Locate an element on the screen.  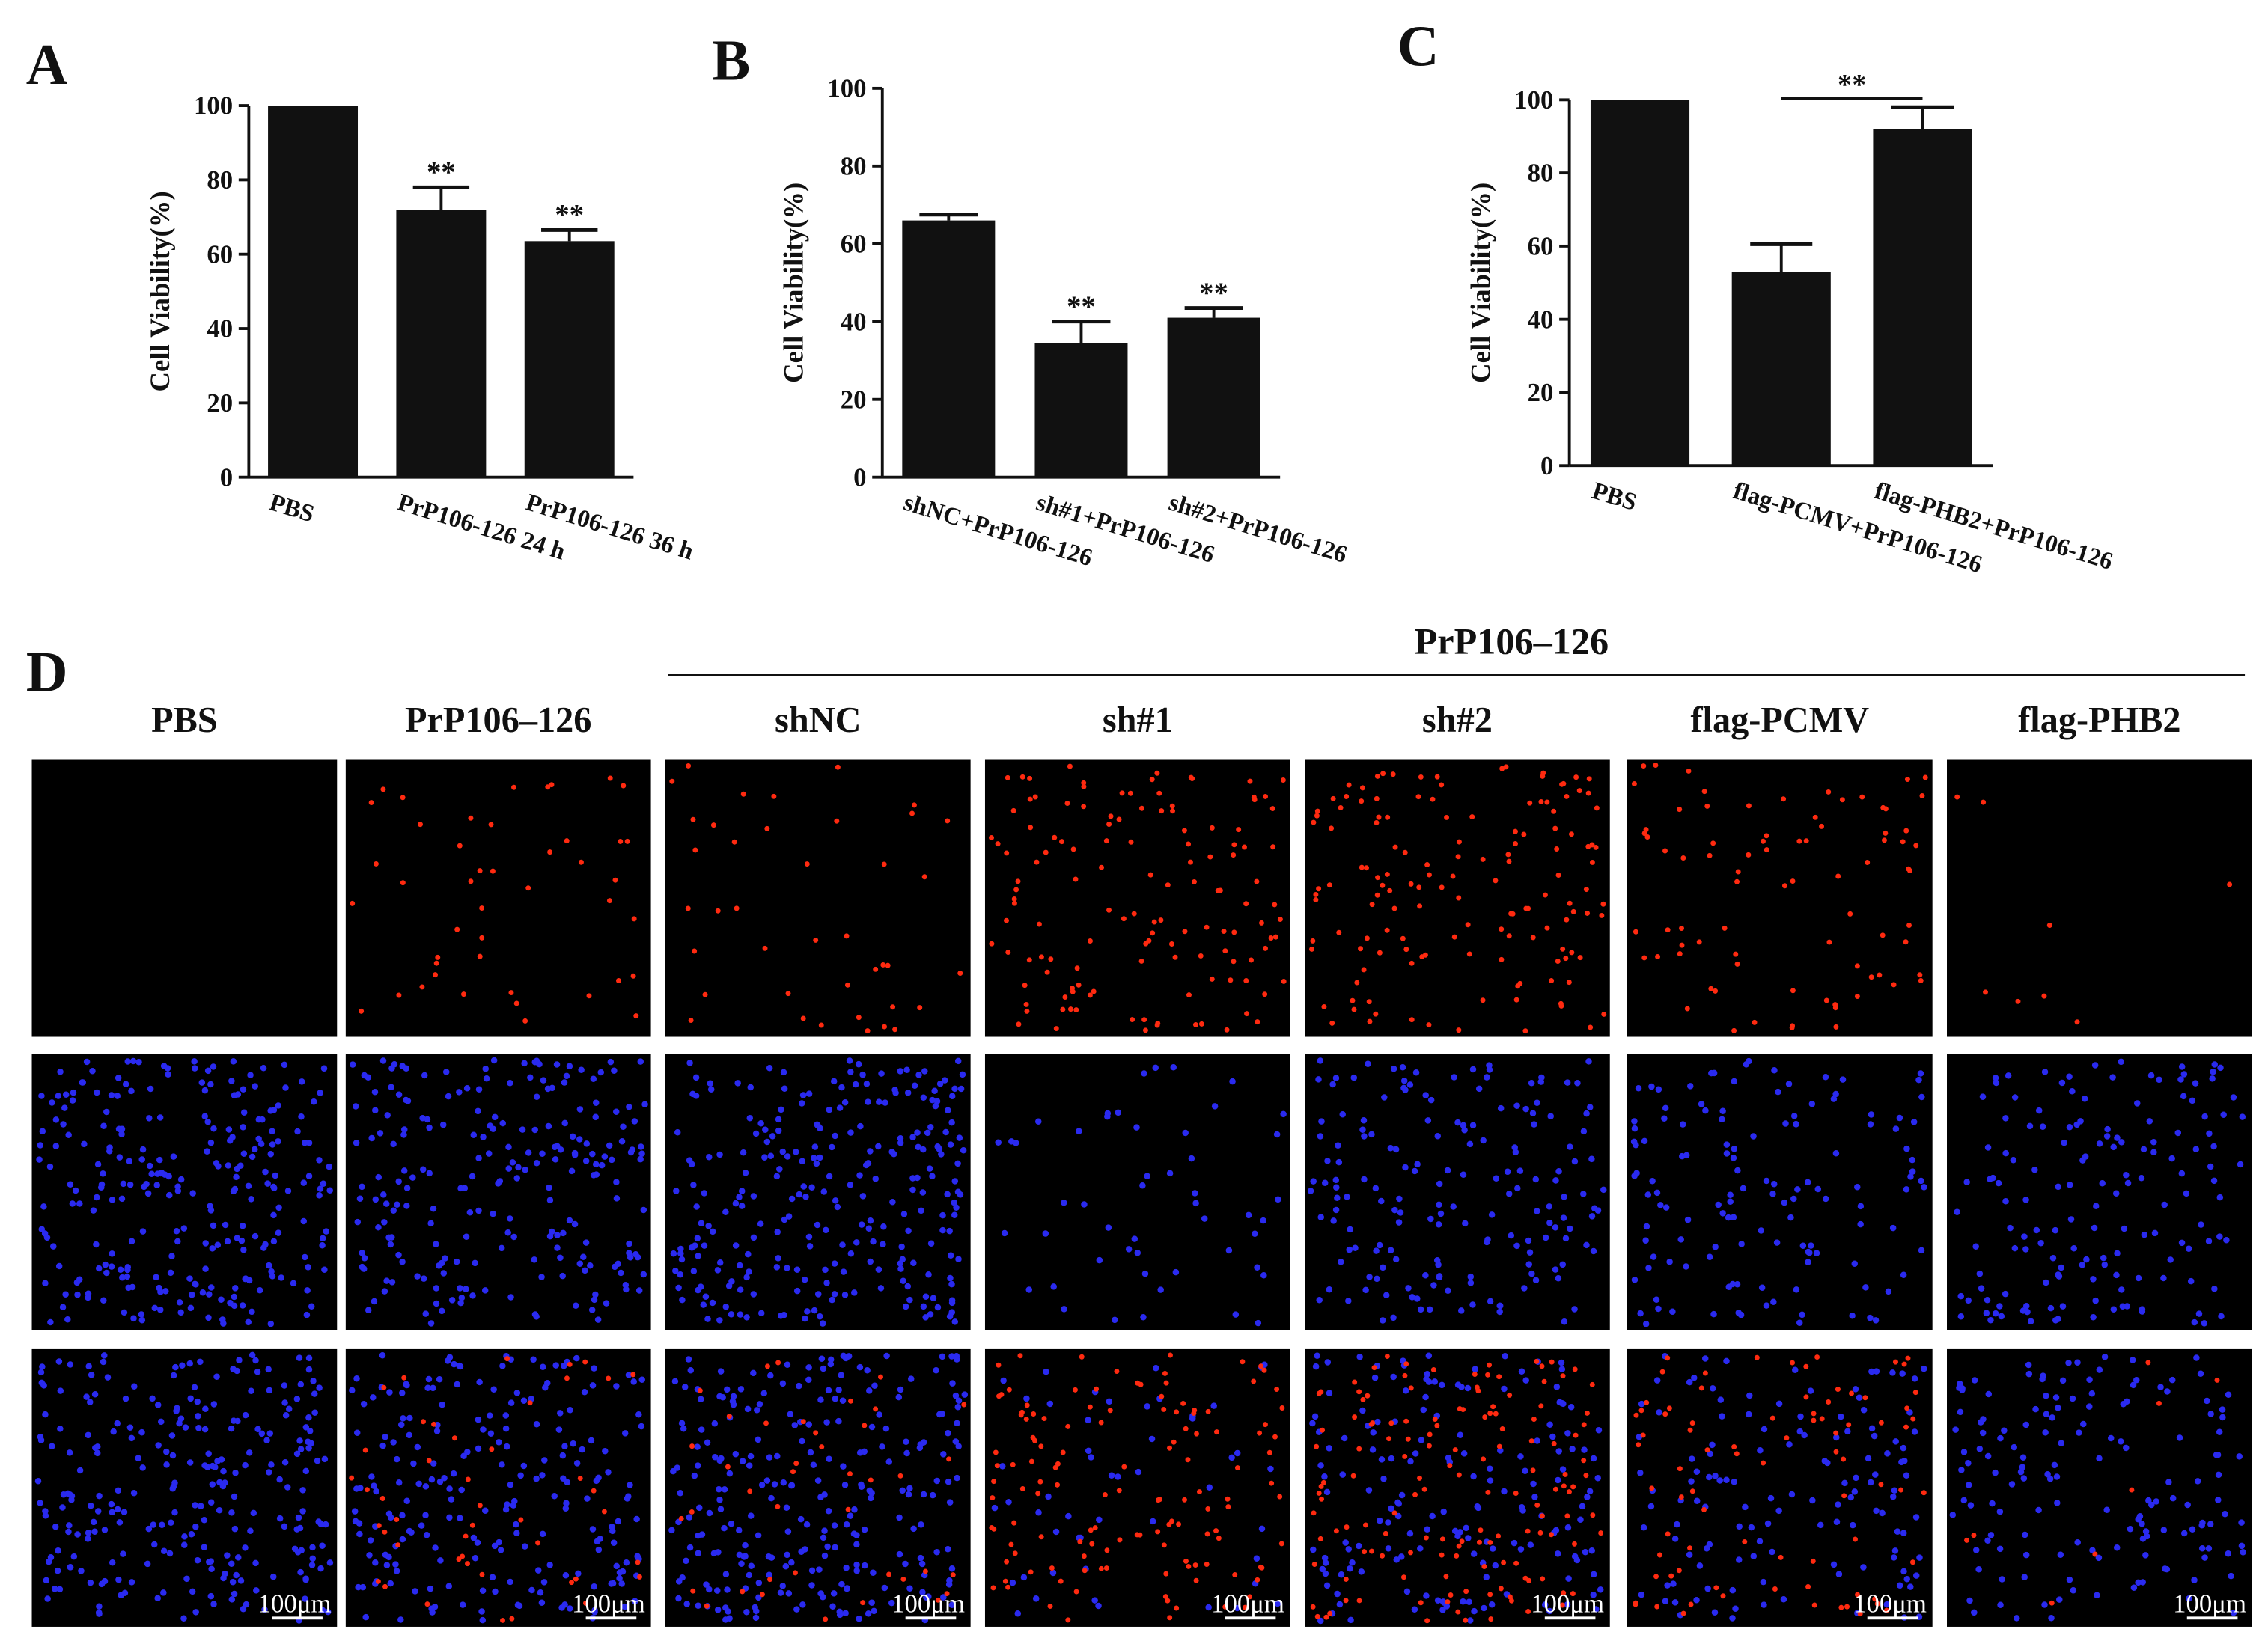
micrograph is located at coordinates (2099, 898).